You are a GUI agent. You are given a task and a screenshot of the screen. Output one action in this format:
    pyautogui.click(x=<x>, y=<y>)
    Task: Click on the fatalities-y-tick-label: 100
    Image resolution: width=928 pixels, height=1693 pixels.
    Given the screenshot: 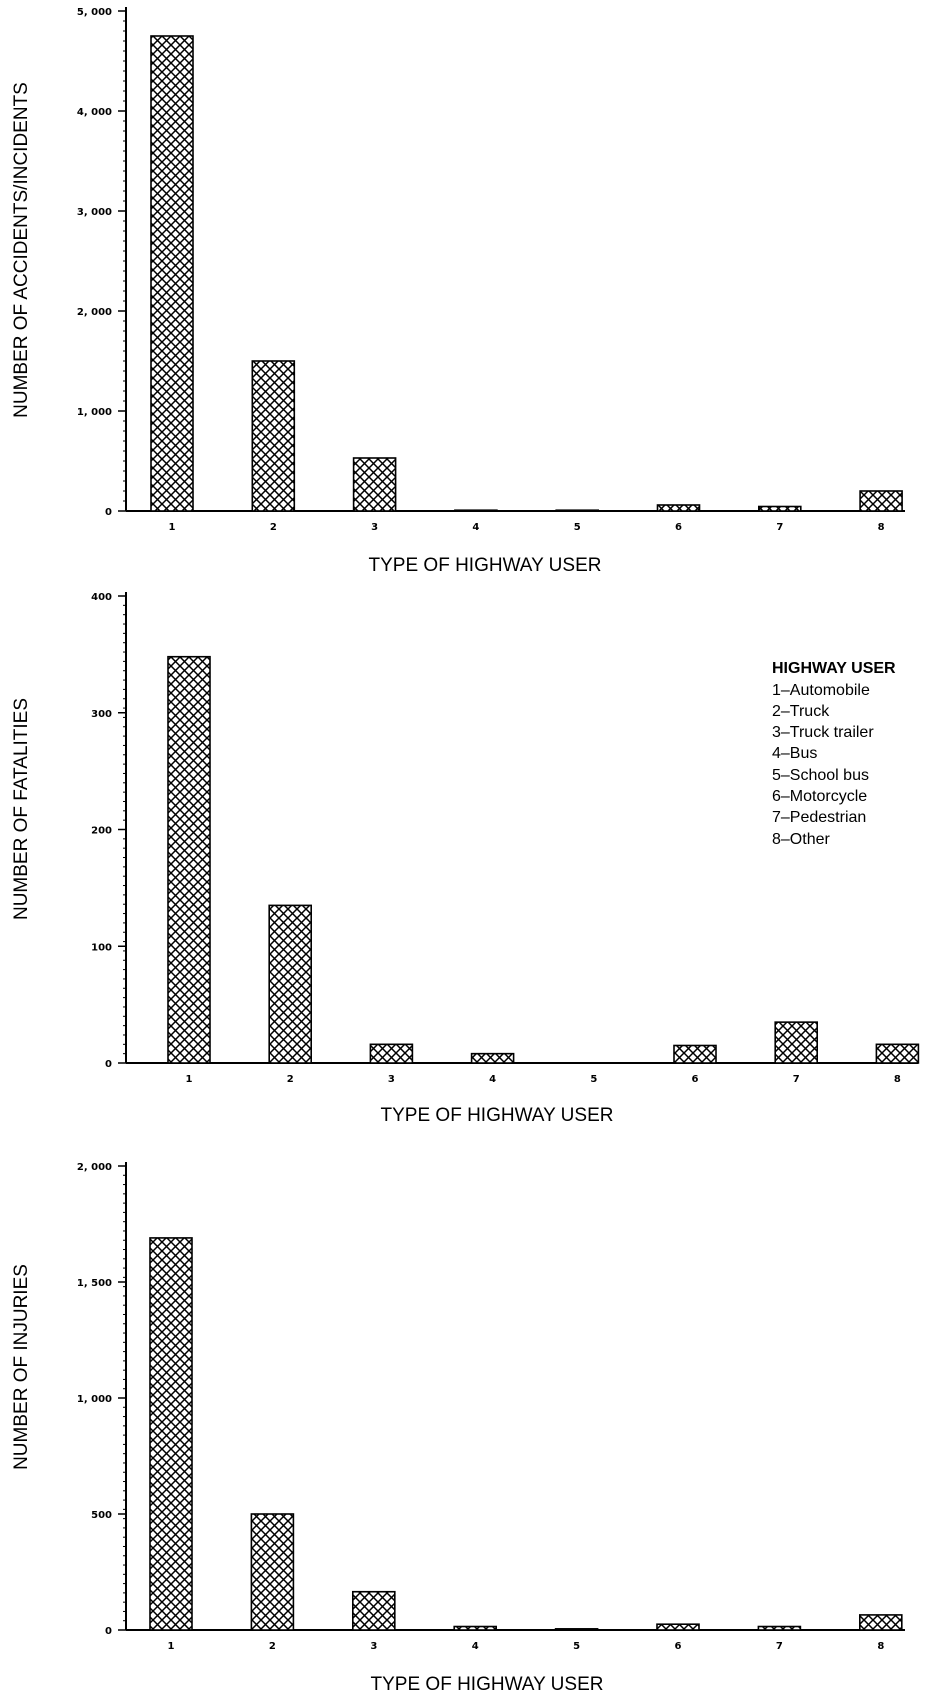 What is the action you would take?
    pyautogui.click(x=101, y=947)
    